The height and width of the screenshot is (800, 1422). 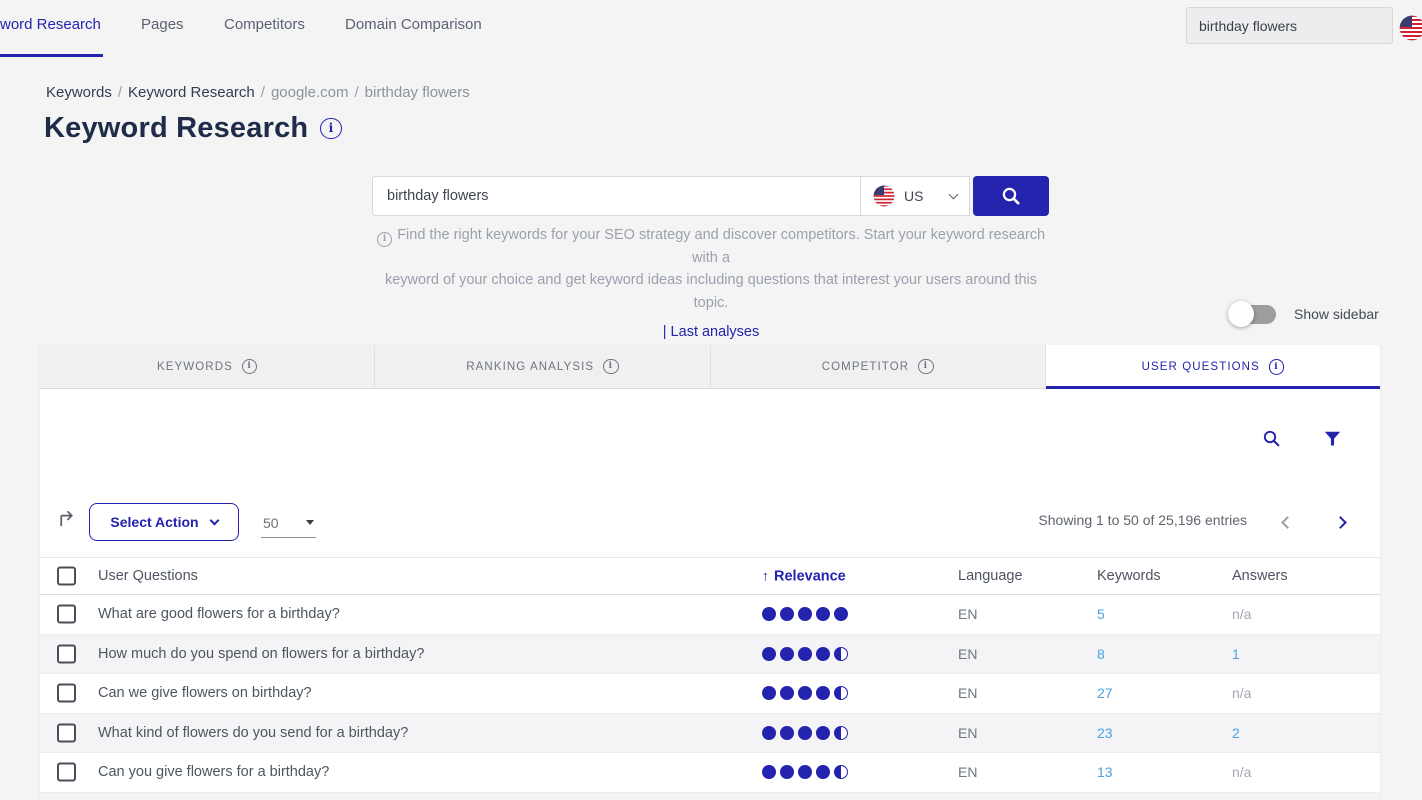 I want to click on country-select: US, so click(x=915, y=196).